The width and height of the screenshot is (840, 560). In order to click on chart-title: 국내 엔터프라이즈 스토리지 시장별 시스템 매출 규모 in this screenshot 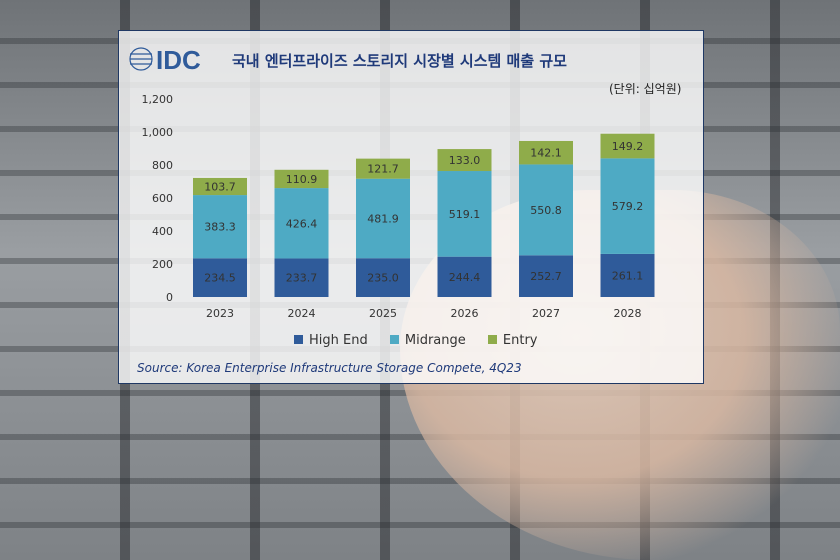, I will do `click(399, 61)`.